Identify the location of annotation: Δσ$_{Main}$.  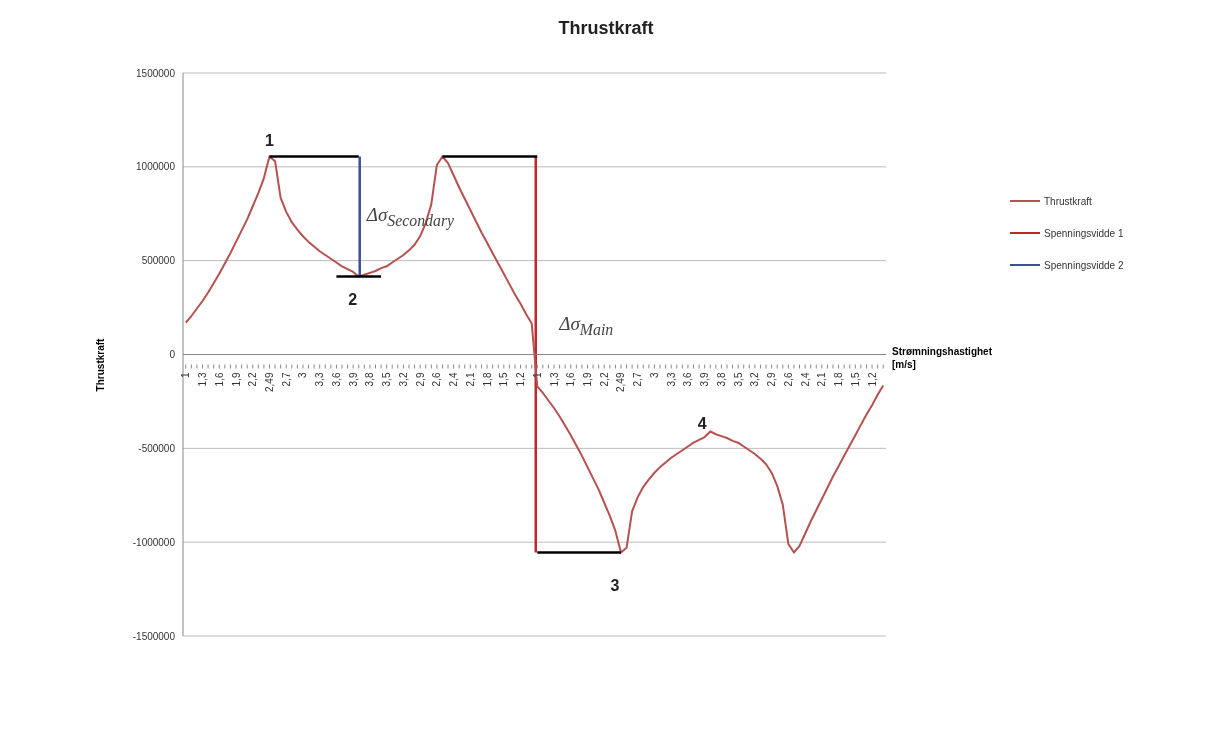
(586, 325).